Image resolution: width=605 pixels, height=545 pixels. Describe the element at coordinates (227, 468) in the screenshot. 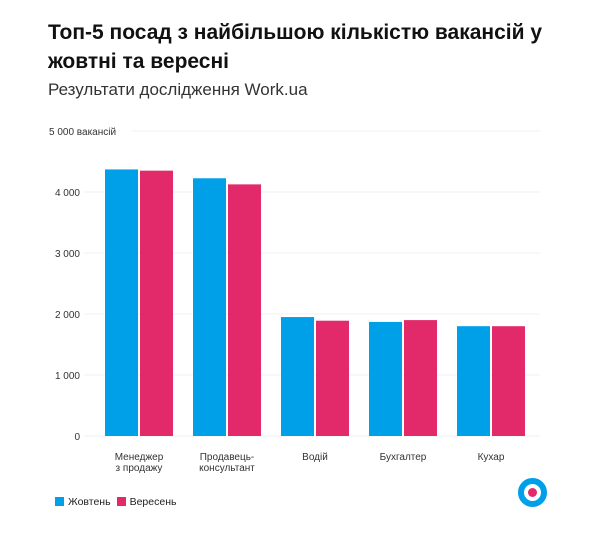

I see `x-tick-label: консультант` at that location.